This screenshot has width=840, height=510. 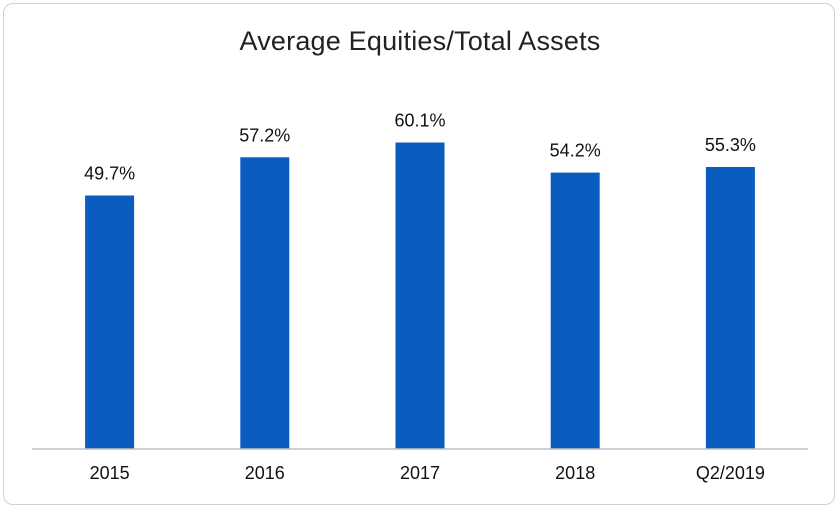 What do you see at coordinates (730, 473) in the screenshot?
I see `x-tick-label: Q2/2019` at bounding box center [730, 473].